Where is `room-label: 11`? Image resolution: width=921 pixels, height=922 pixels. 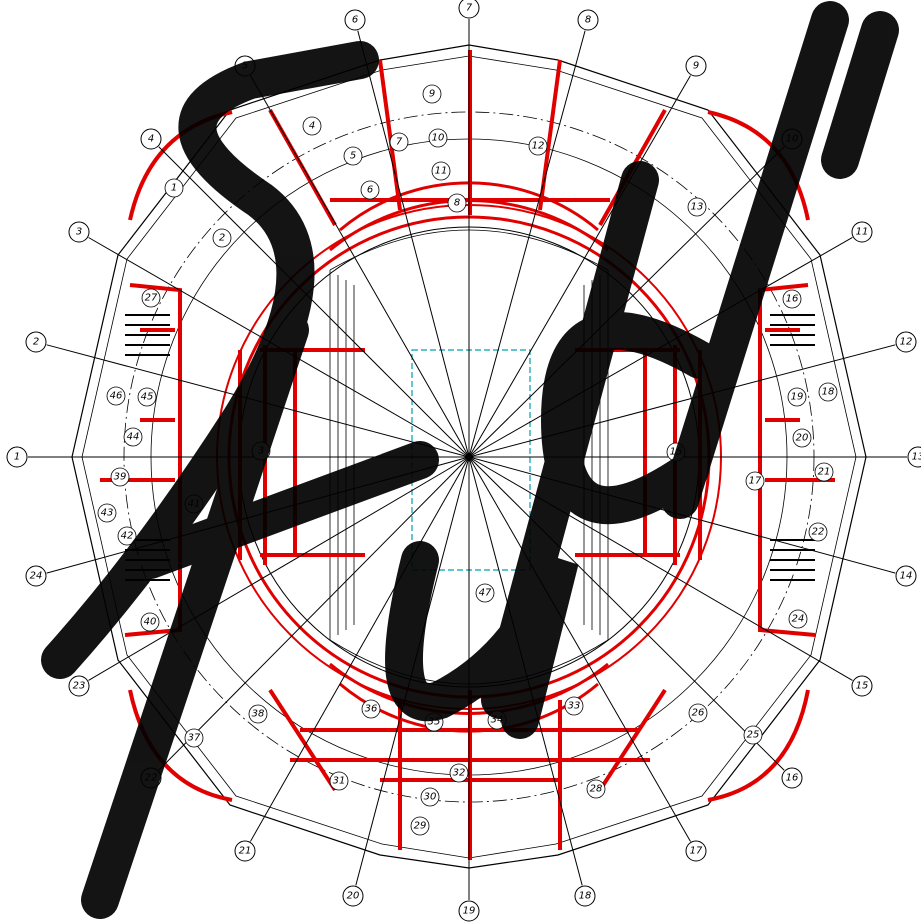
room-label: 11 is located at coordinates (441, 171).